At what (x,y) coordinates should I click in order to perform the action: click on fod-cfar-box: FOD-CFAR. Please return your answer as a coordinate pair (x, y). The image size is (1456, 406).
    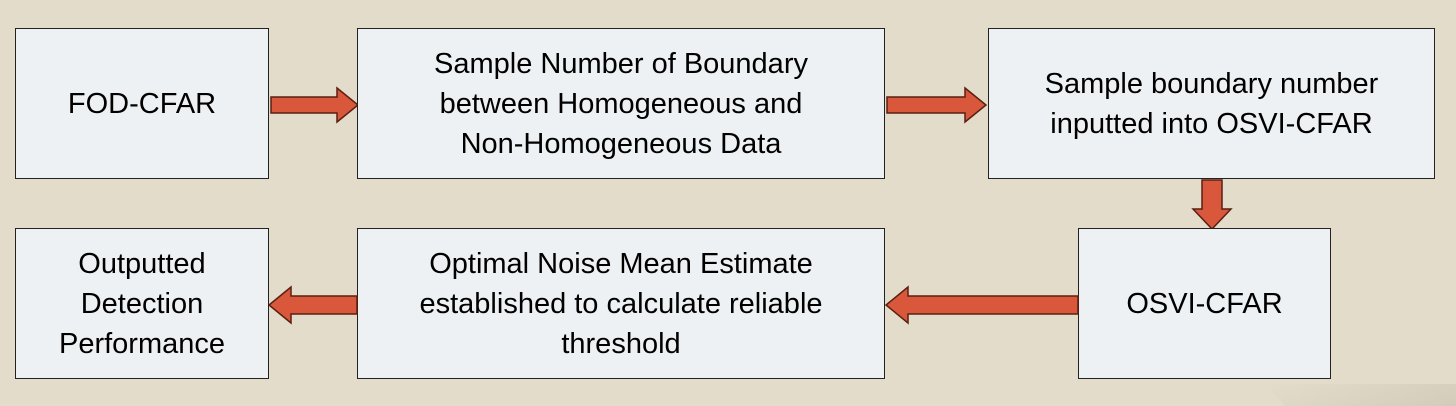
    Looking at the image, I should click on (142, 103).